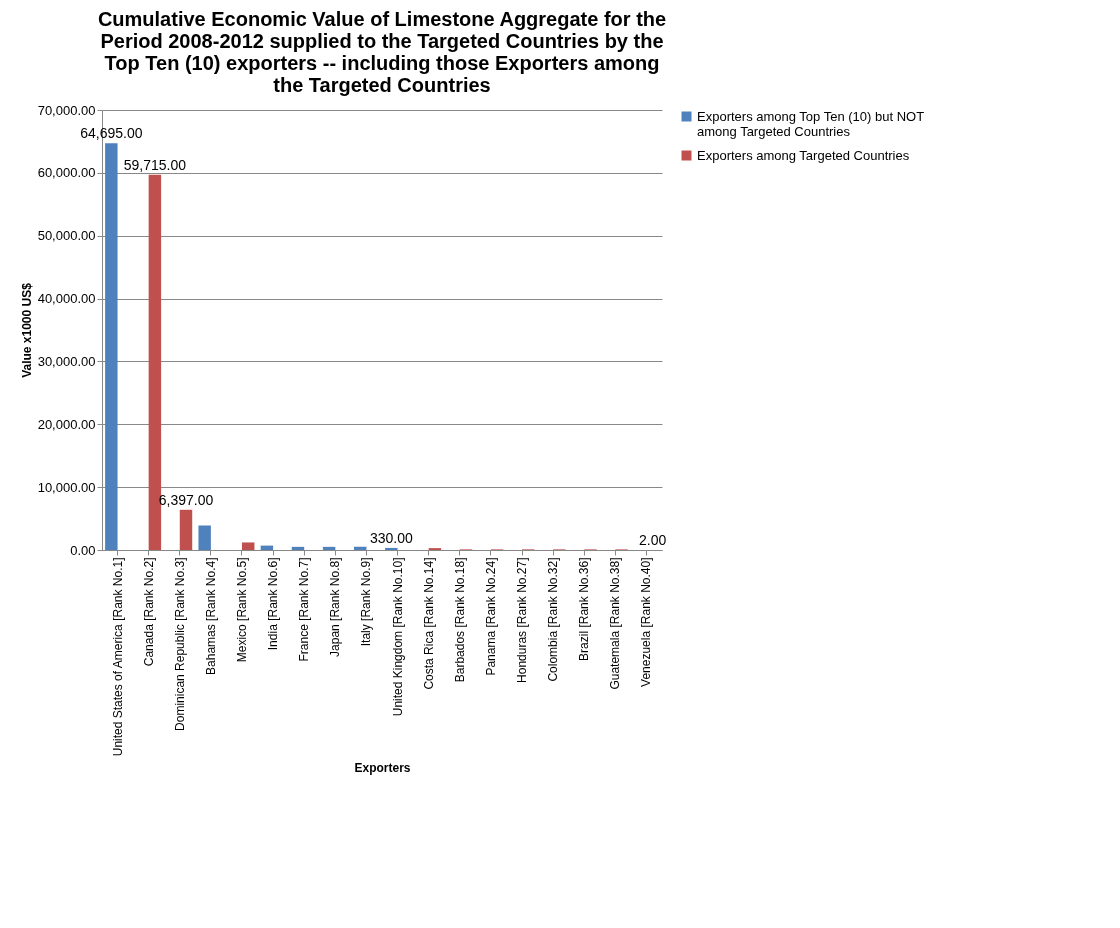 The width and height of the screenshot is (1120, 928). Describe the element at coordinates (428, 623) in the screenshot. I see `x-tick-label: Costa Rica [Rank No.14]` at that location.